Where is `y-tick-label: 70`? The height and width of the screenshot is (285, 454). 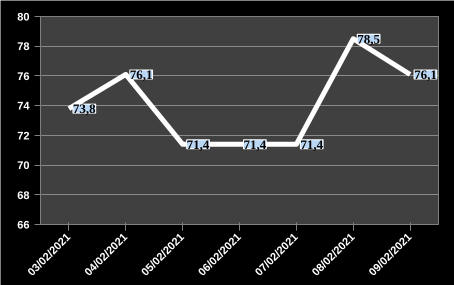
y-tick-label: 70 is located at coordinates (23, 166).